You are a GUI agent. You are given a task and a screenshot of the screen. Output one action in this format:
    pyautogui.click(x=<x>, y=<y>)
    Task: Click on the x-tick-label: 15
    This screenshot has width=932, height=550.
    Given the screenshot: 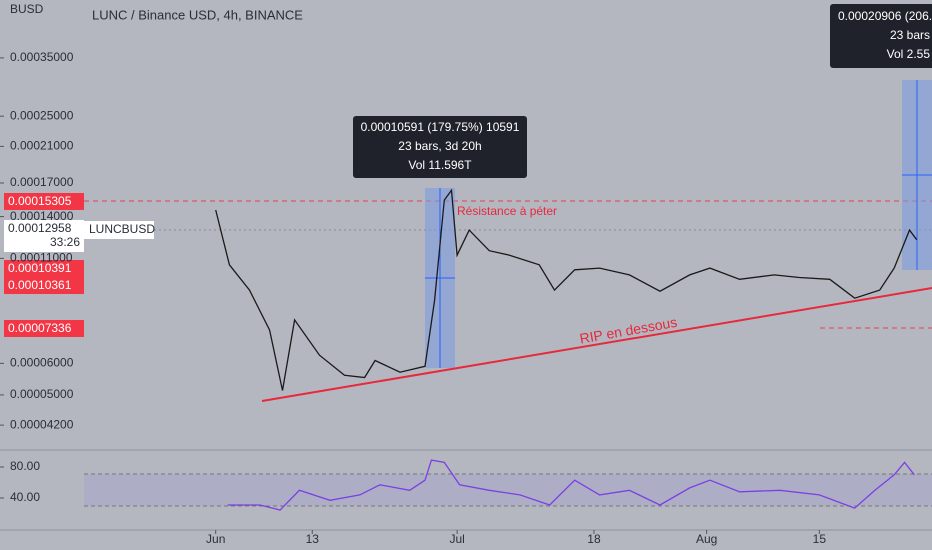 What is the action you would take?
    pyautogui.click(x=820, y=539)
    